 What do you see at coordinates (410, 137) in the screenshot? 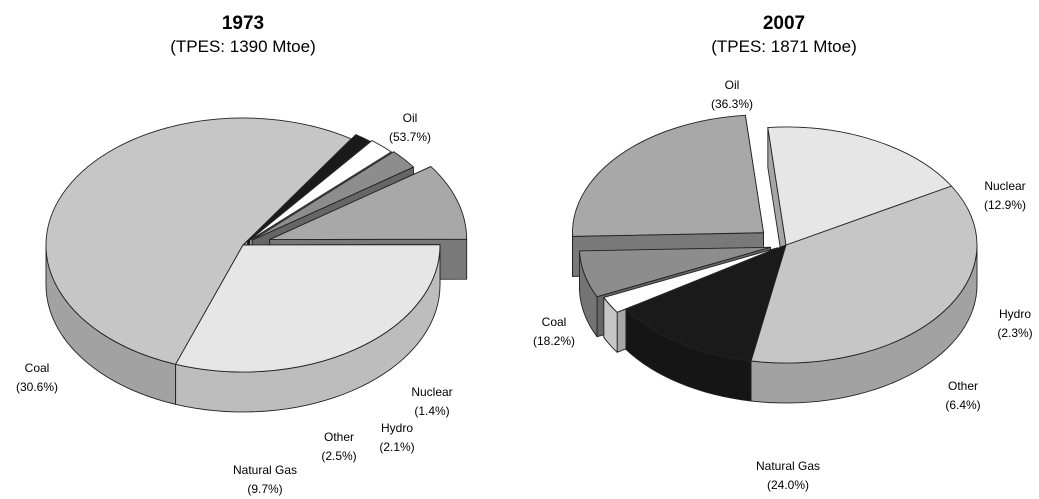
I see `oil-value-label: (53.7%)` at bounding box center [410, 137].